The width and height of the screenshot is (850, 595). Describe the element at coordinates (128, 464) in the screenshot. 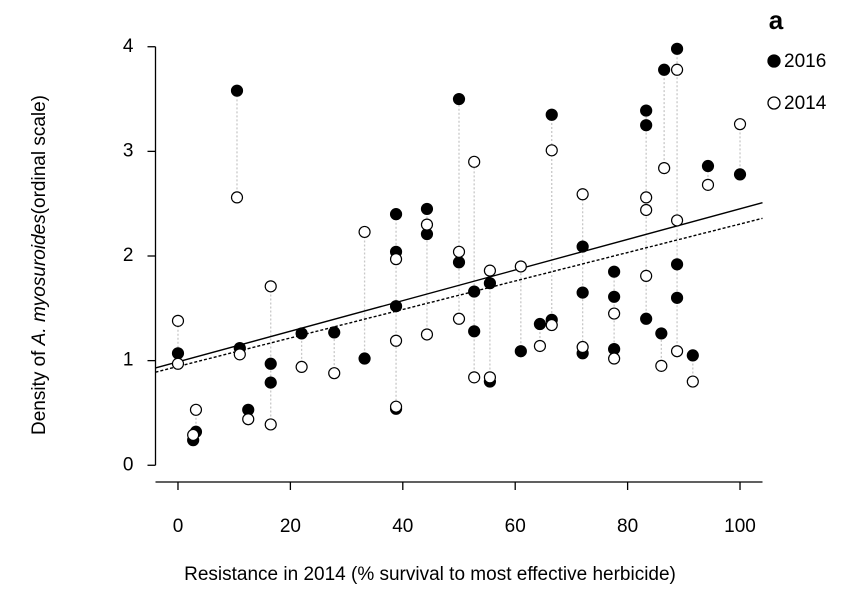

I see `y-tick-label: 0` at that location.